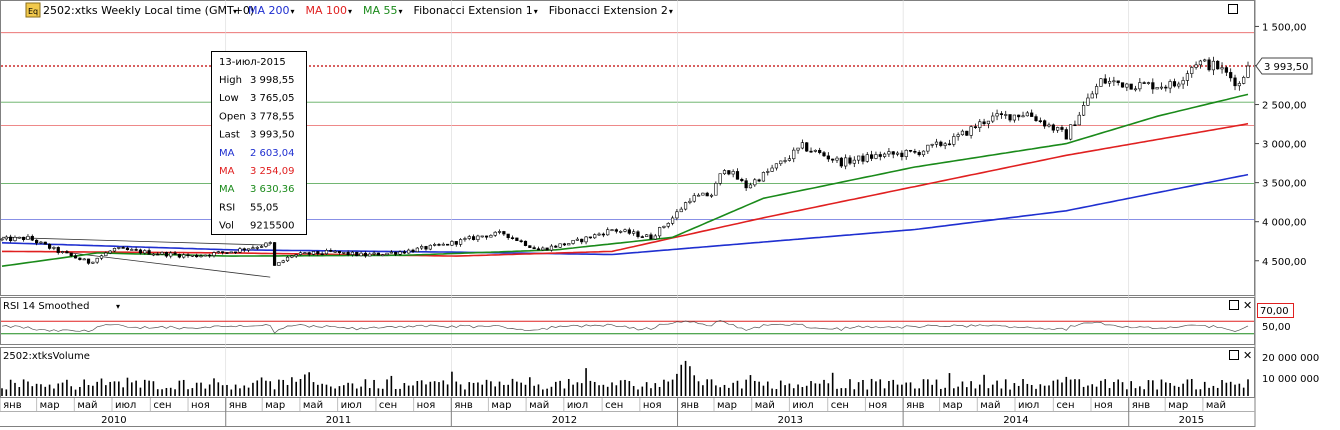 This screenshot has height=430, width=1340. I want to click on volume-panel-title: 2502:xtksVolume, so click(46, 356).